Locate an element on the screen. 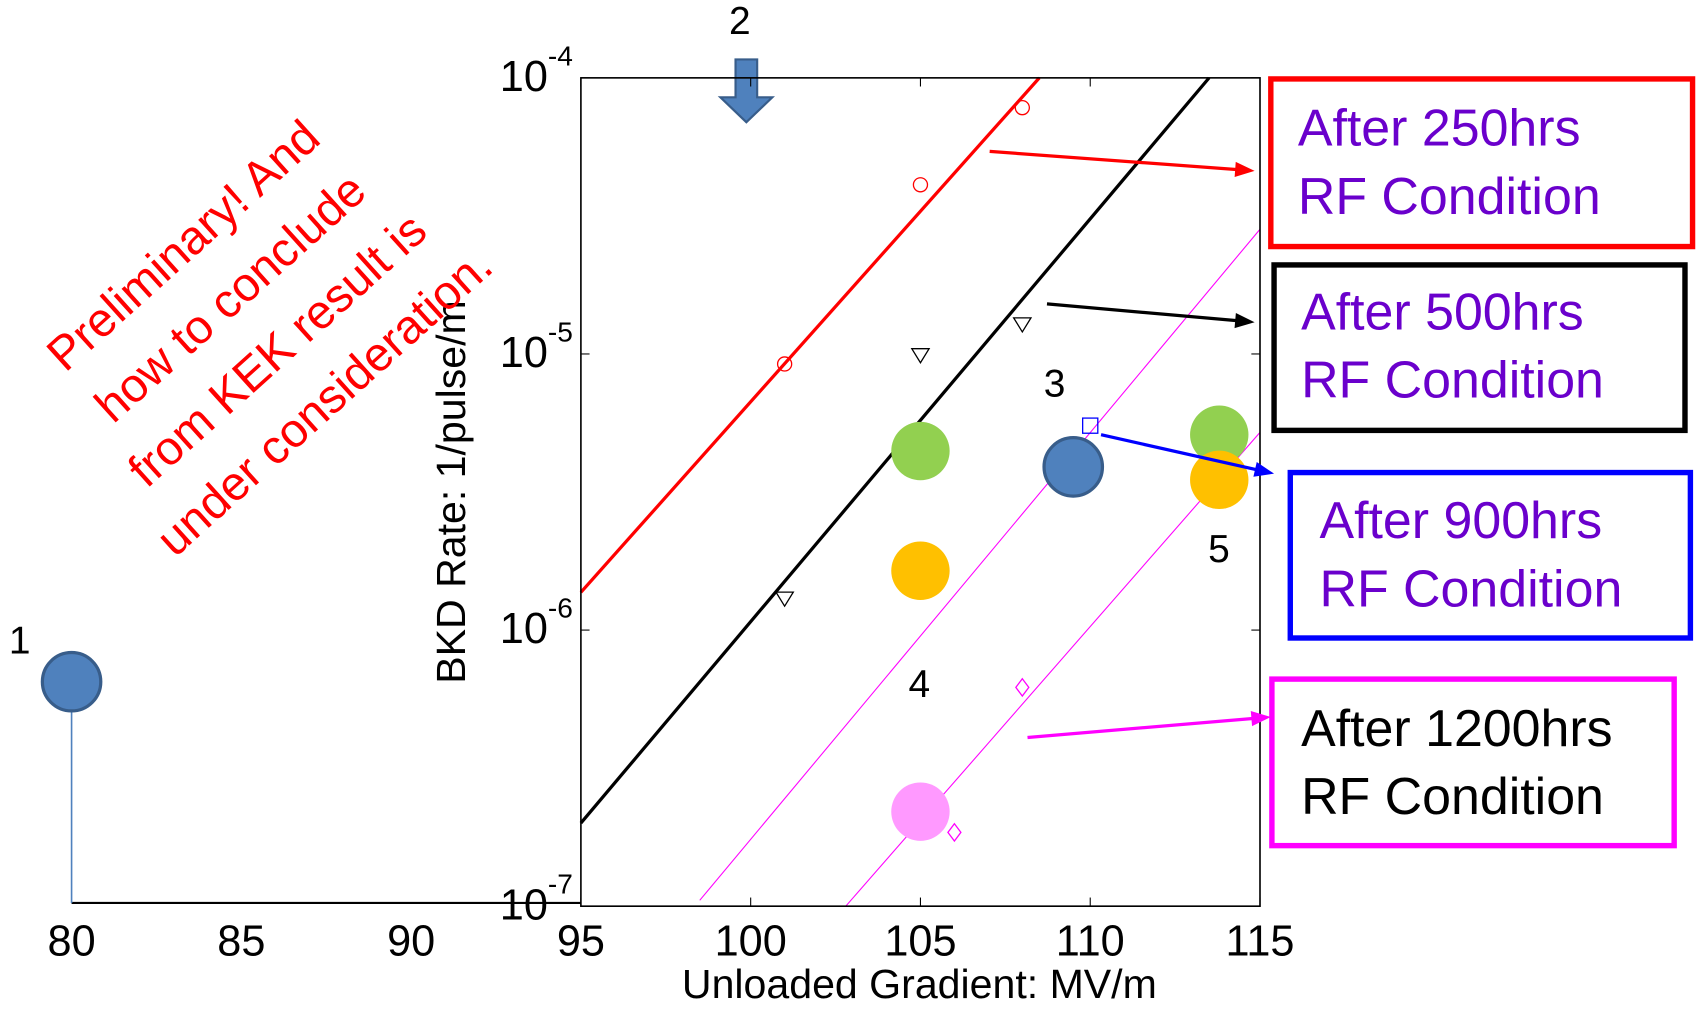 This screenshot has width=1696, height=1010. y-tick-label: 10⁻⁷ is located at coordinates (536, 899).